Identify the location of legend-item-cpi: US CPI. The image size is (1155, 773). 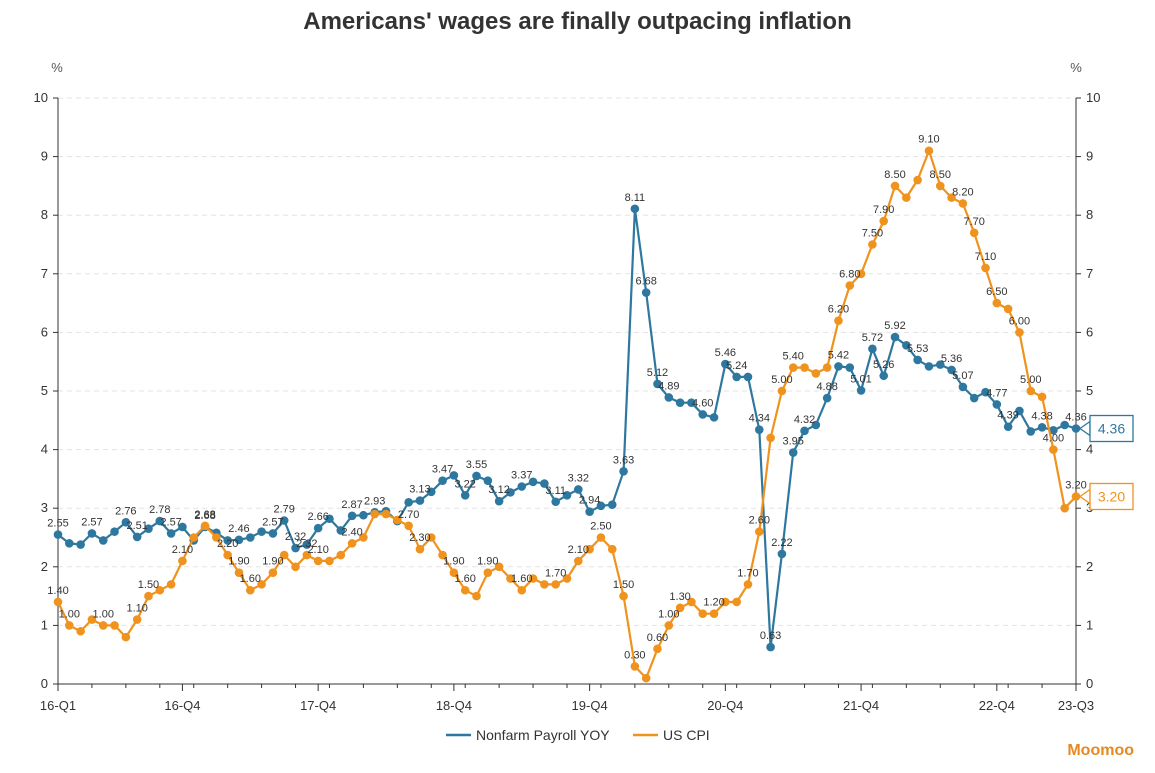
(671, 735).